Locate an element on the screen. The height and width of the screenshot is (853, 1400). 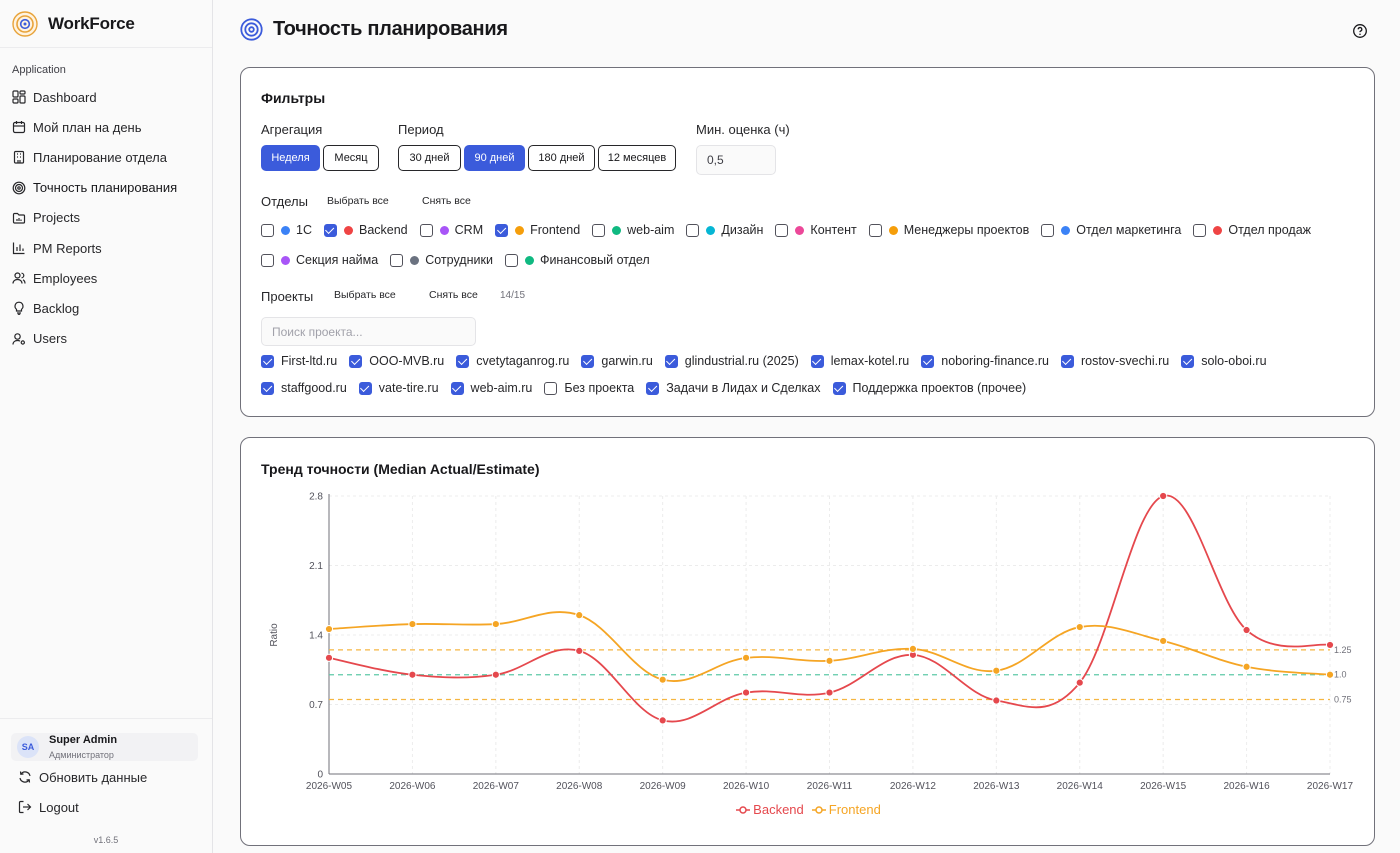
sidebar-item-employees: Employees is located at coordinates (106, 278).